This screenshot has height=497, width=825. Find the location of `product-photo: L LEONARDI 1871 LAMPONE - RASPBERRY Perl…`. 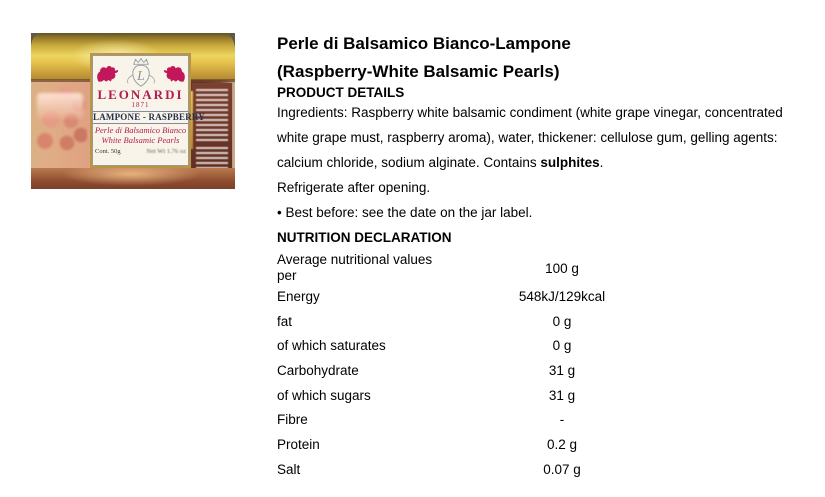

product-photo: L LEONARDI 1871 LAMPONE - RASPBERRY Perl… is located at coordinates (133, 111).